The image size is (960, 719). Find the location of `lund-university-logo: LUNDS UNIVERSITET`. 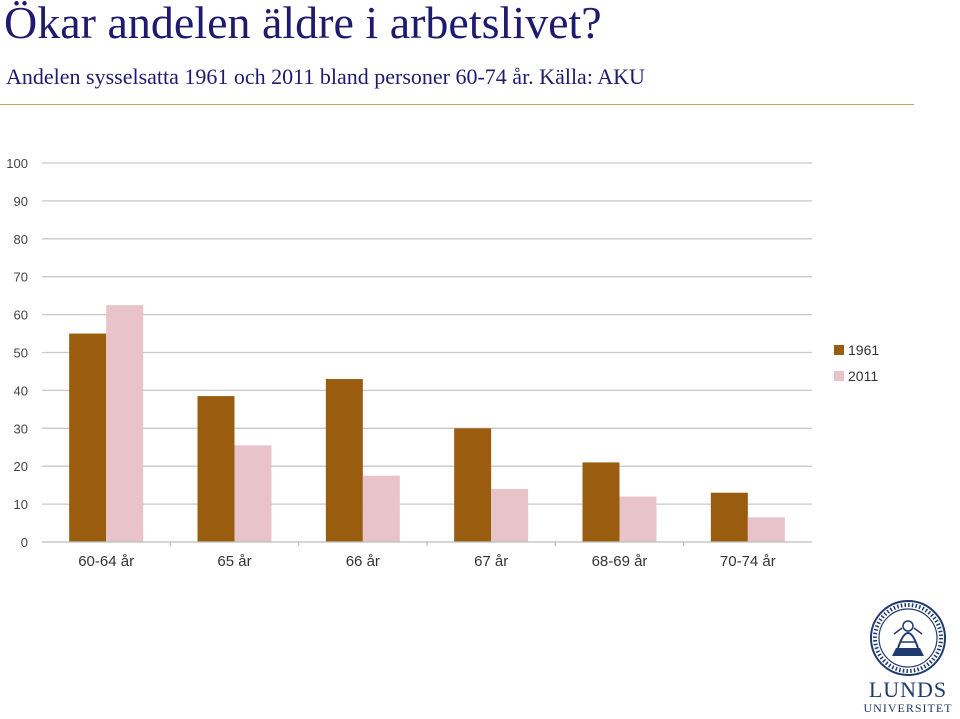

lund-university-logo: LUNDS UNIVERSITET is located at coordinates (908, 656).